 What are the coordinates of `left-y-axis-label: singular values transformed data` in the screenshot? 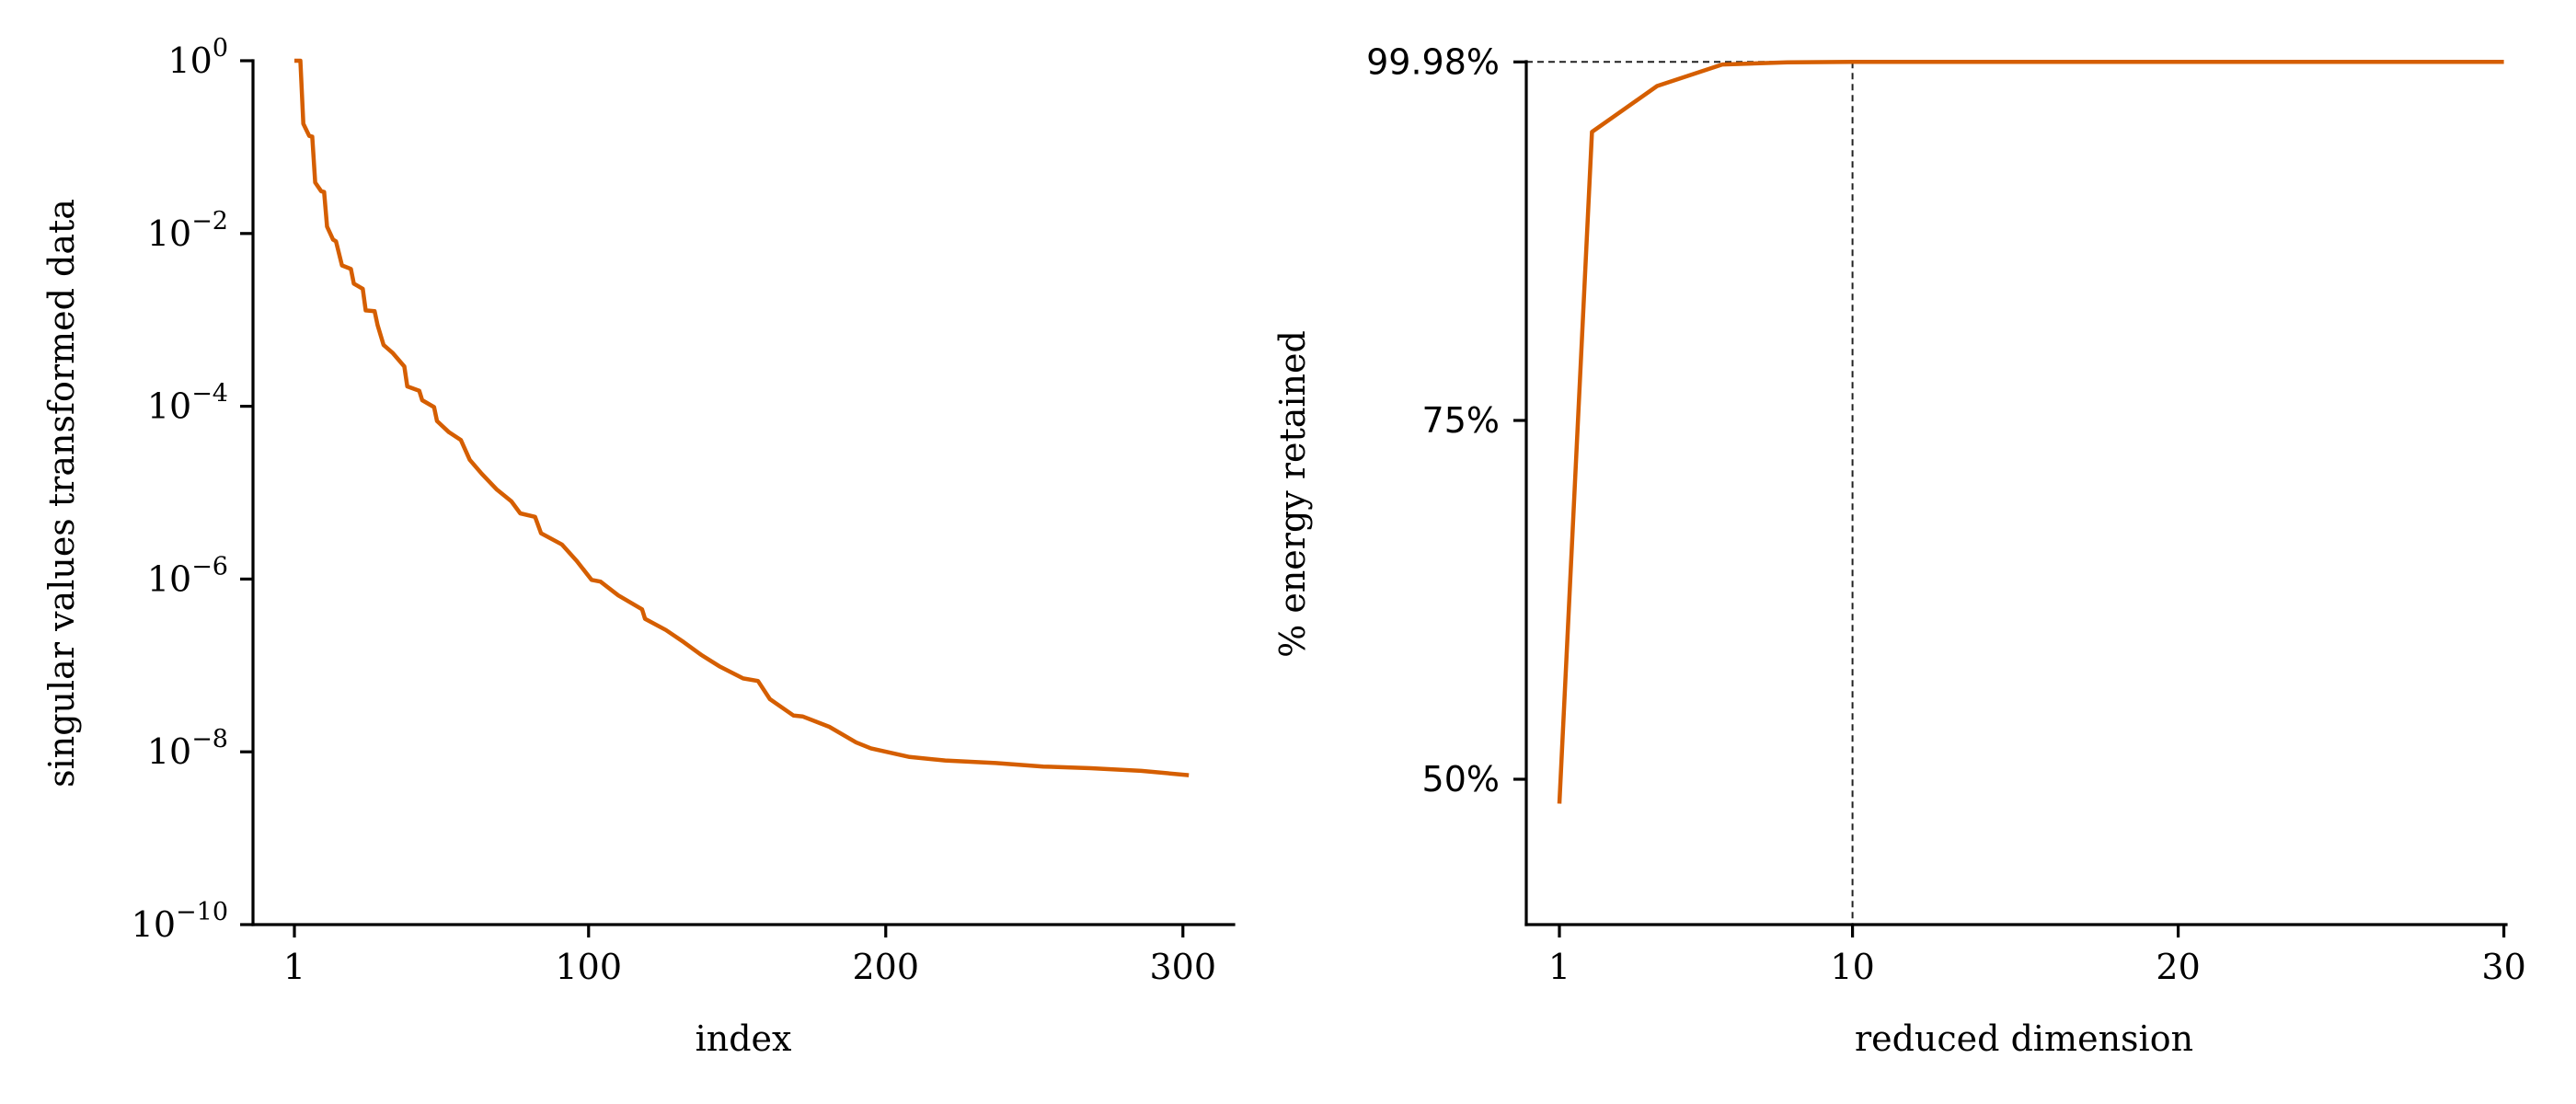 It's located at (61, 493).